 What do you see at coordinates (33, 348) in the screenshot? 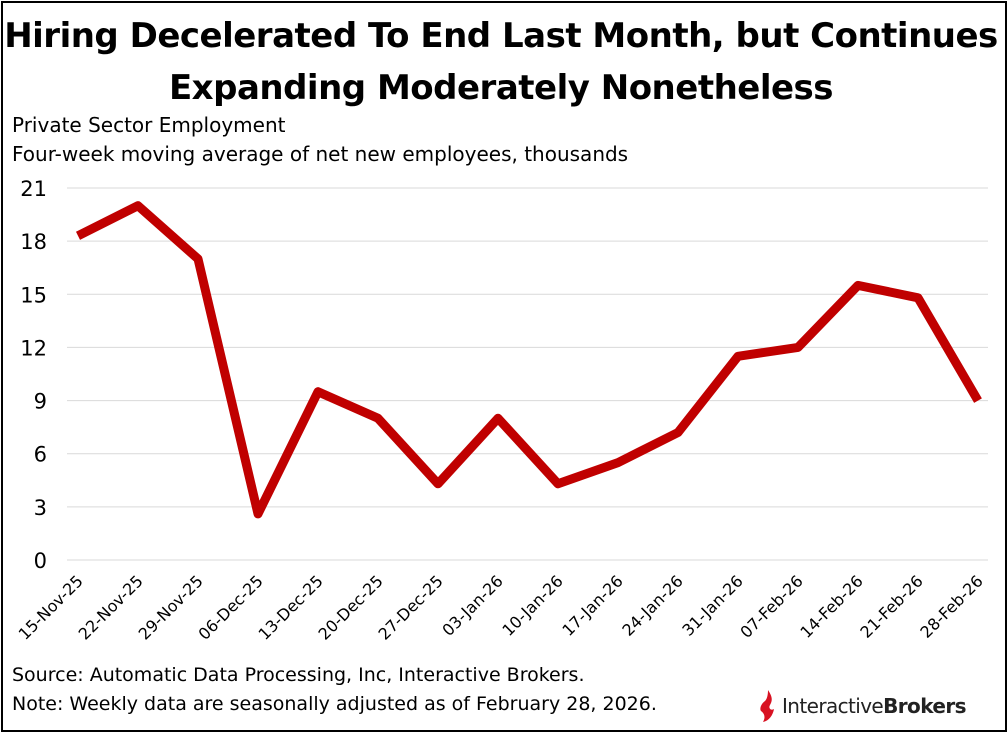
I see `y-tick-label: 12` at bounding box center [33, 348].